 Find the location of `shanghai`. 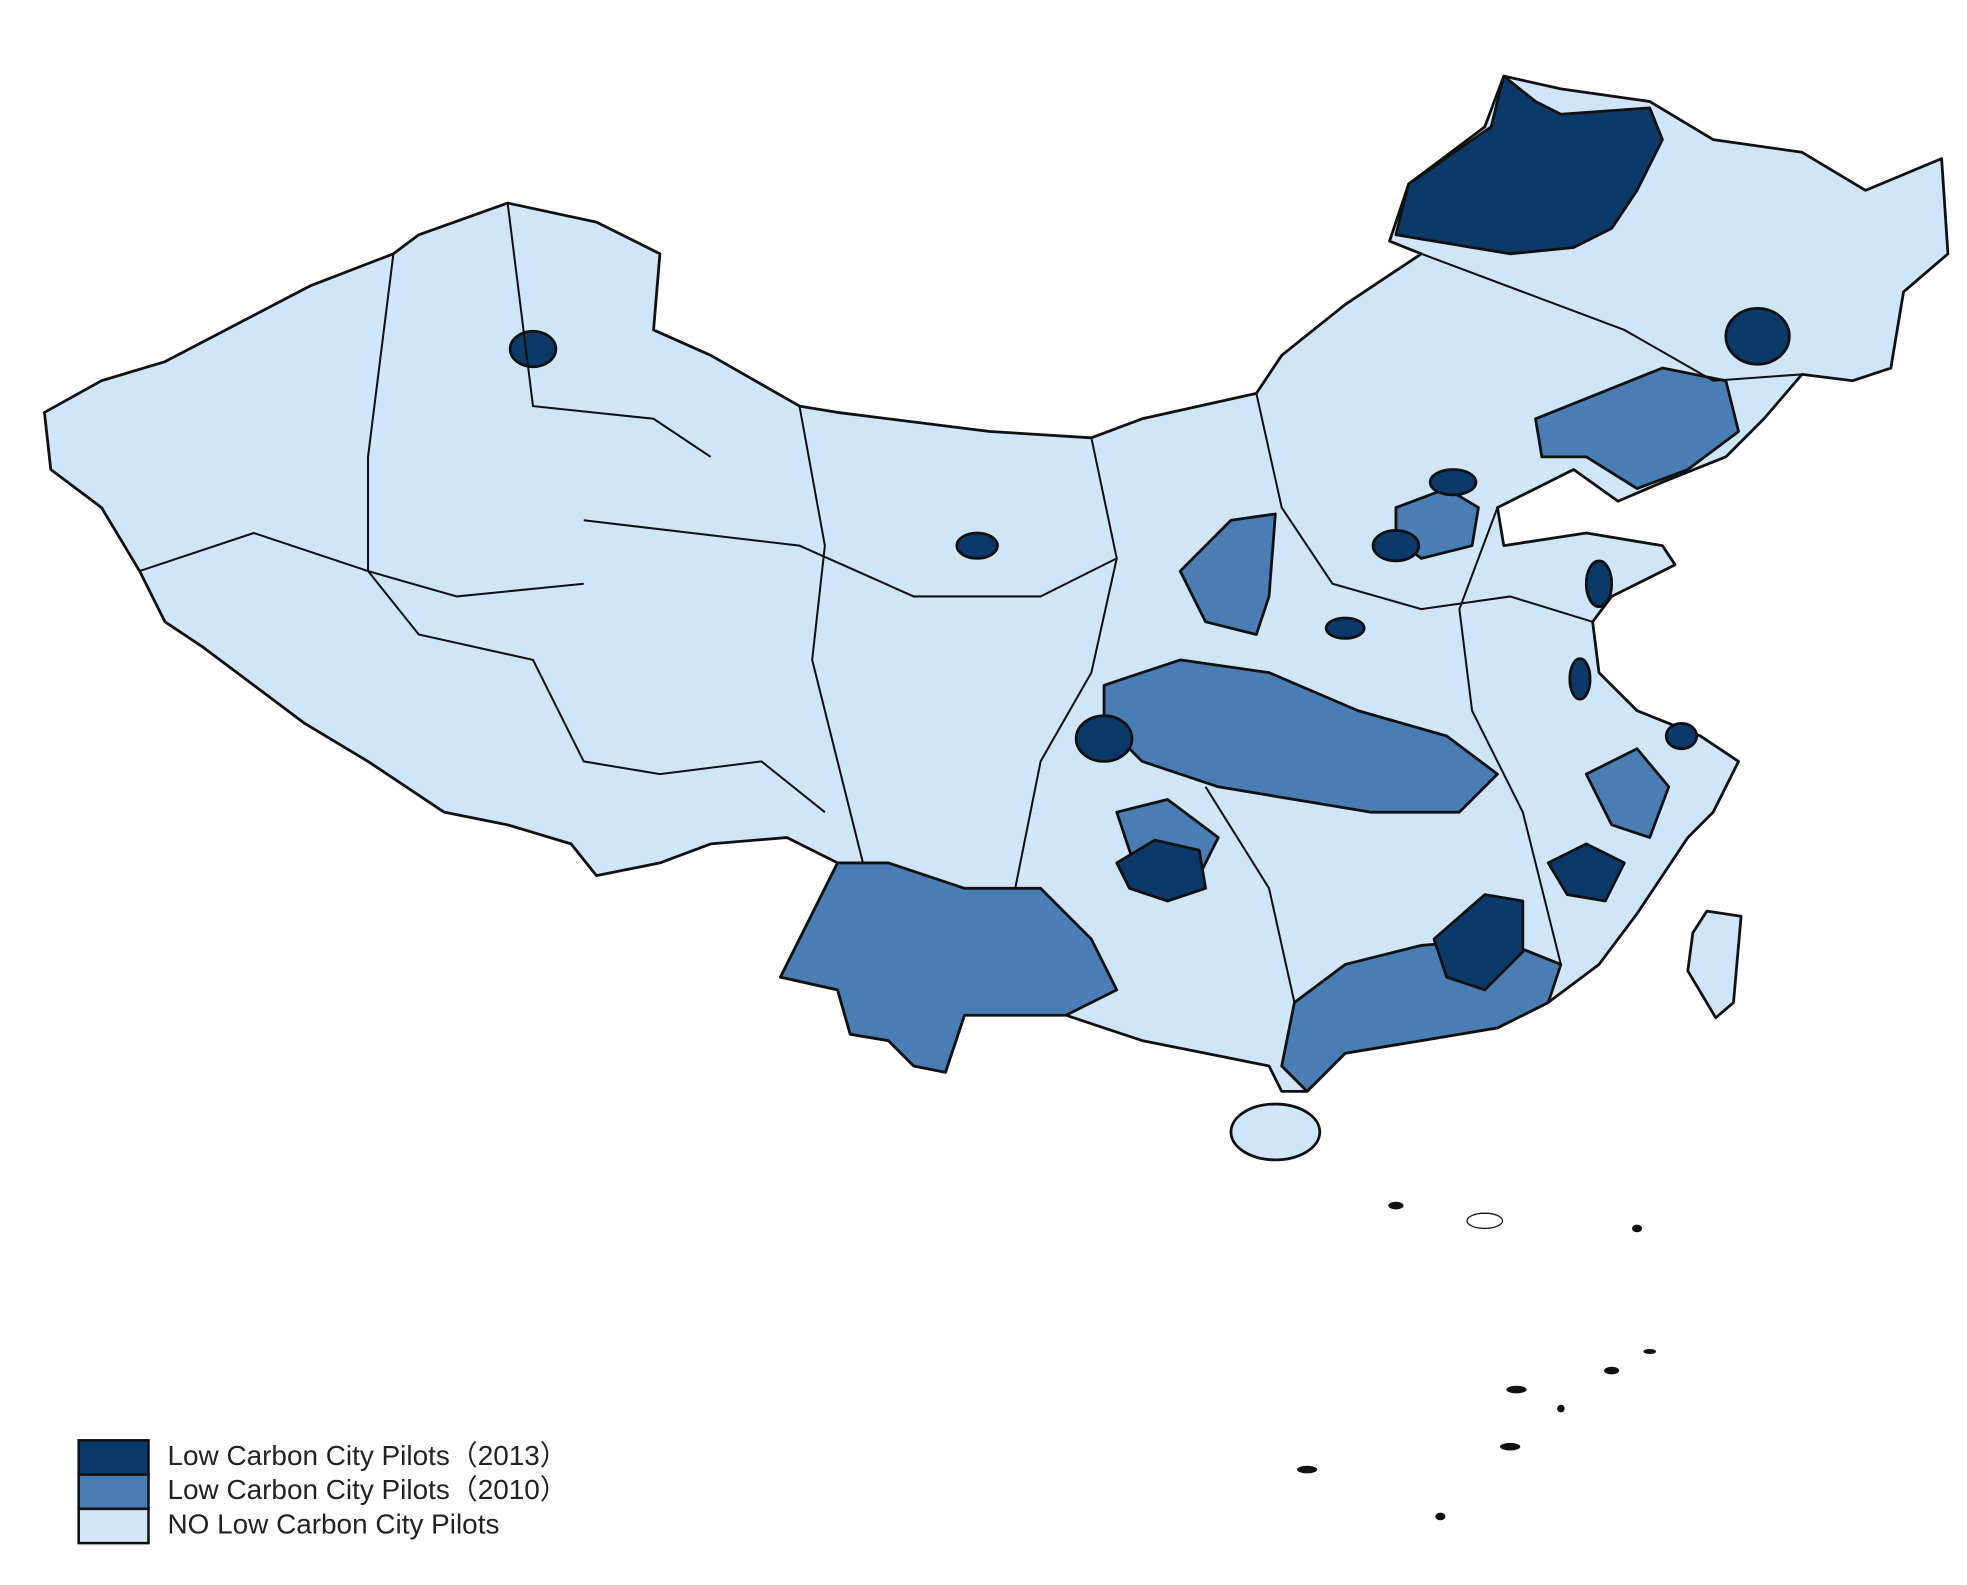

shanghai is located at coordinates (1681, 736).